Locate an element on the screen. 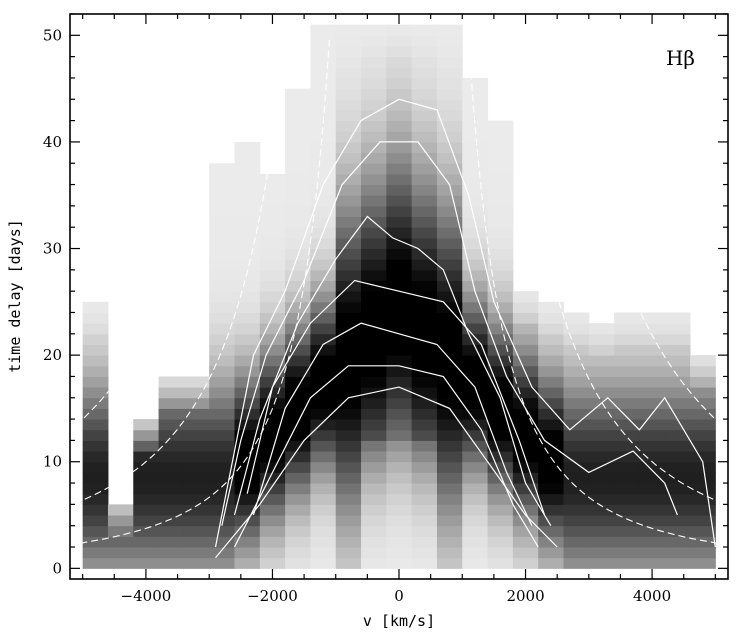  x-axis-label: v [km/s] is located at coordinates (399, 621).